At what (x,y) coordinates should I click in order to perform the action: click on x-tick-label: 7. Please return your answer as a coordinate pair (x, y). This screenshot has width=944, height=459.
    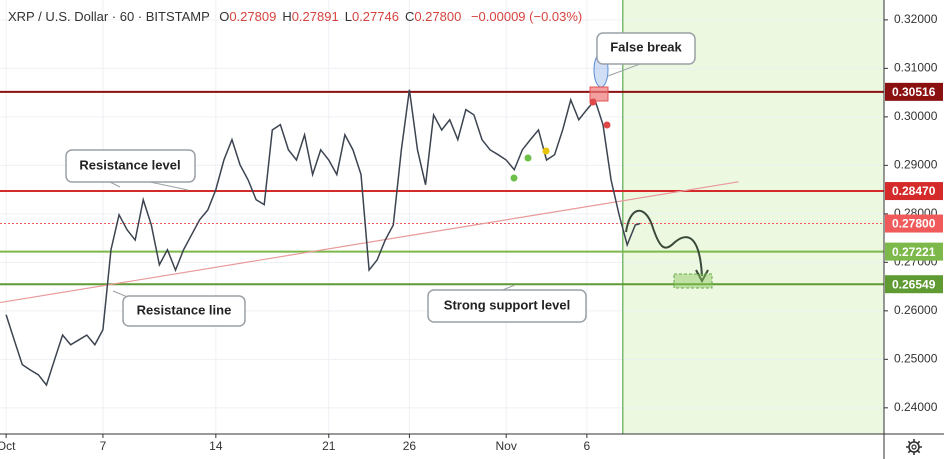
    Looking at the image, I should click on (103, 446).